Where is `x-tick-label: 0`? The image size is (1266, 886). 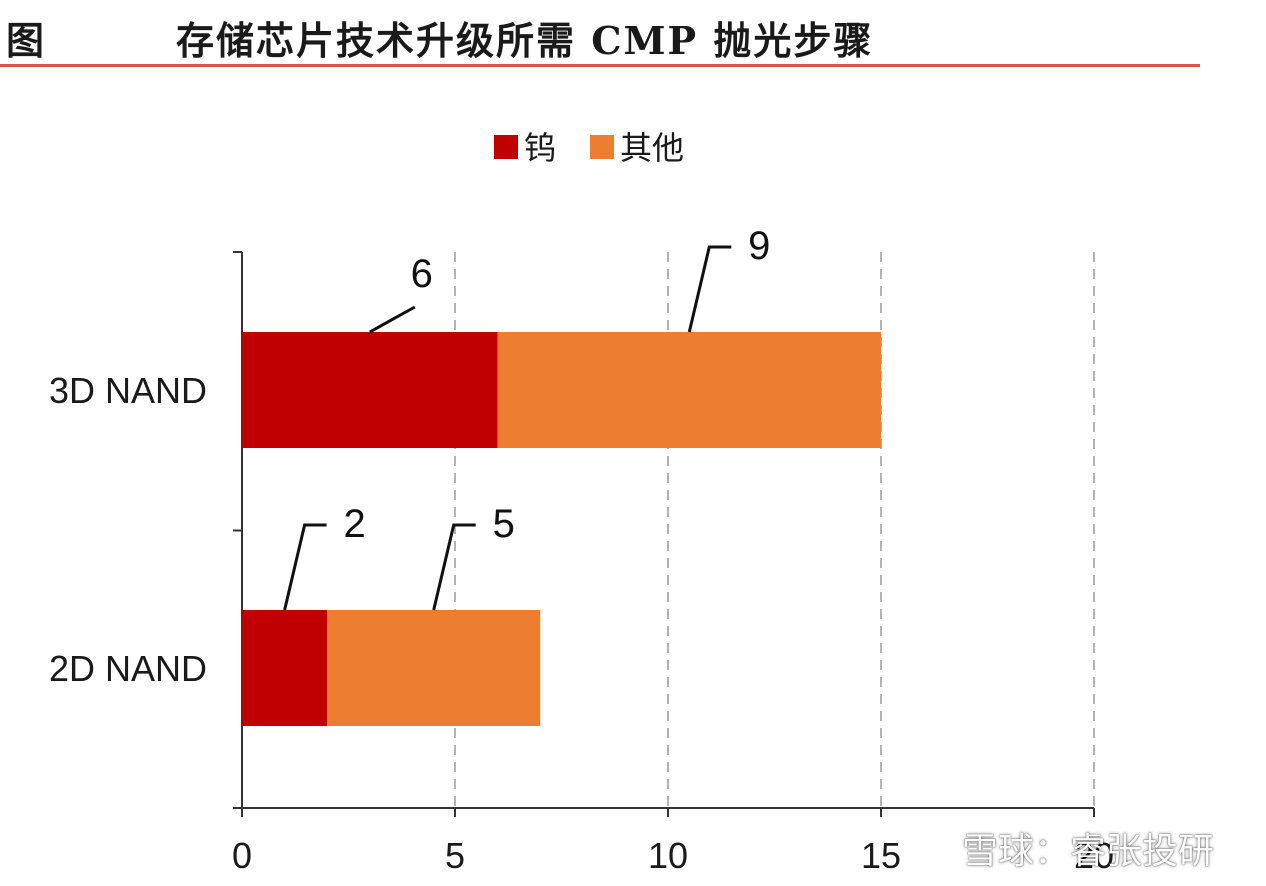 x-tick-label: 0 is located at coordinates (242, 855).